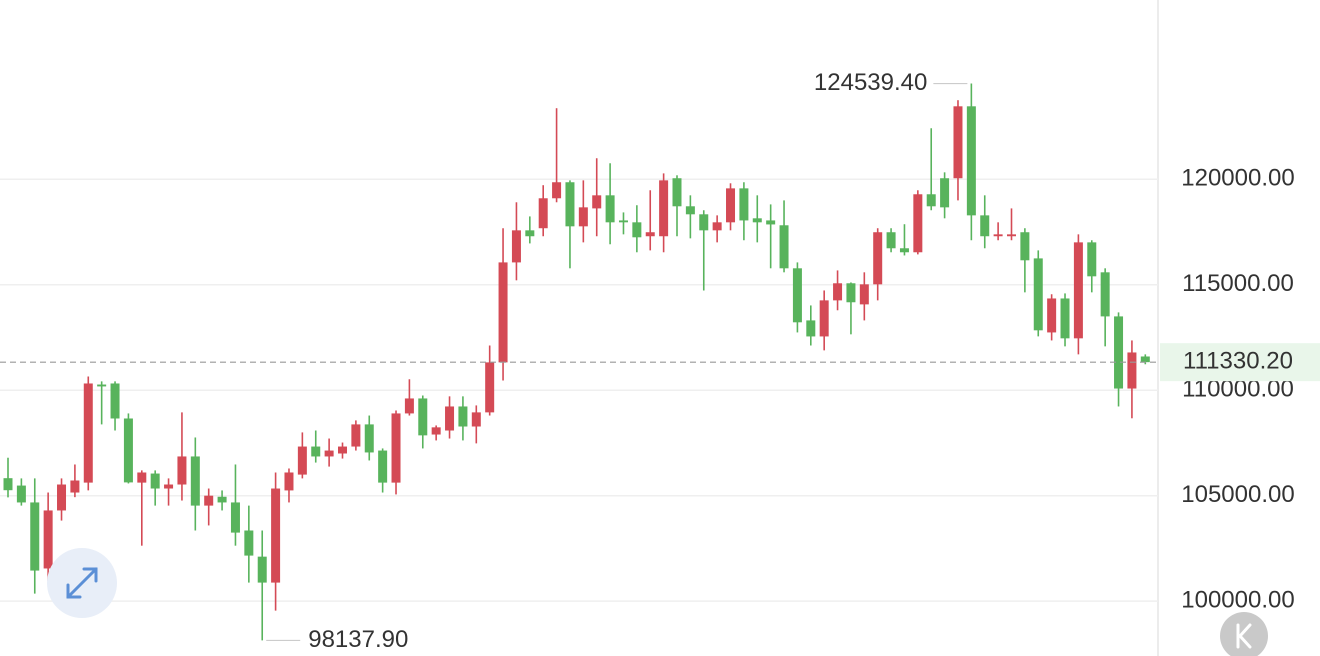 The height and width of the screenshot is (656, 1320). Describe the element at coordinates (1238, 283) in the screenshot. I see `y-tick-label: 115000.00` at that location.